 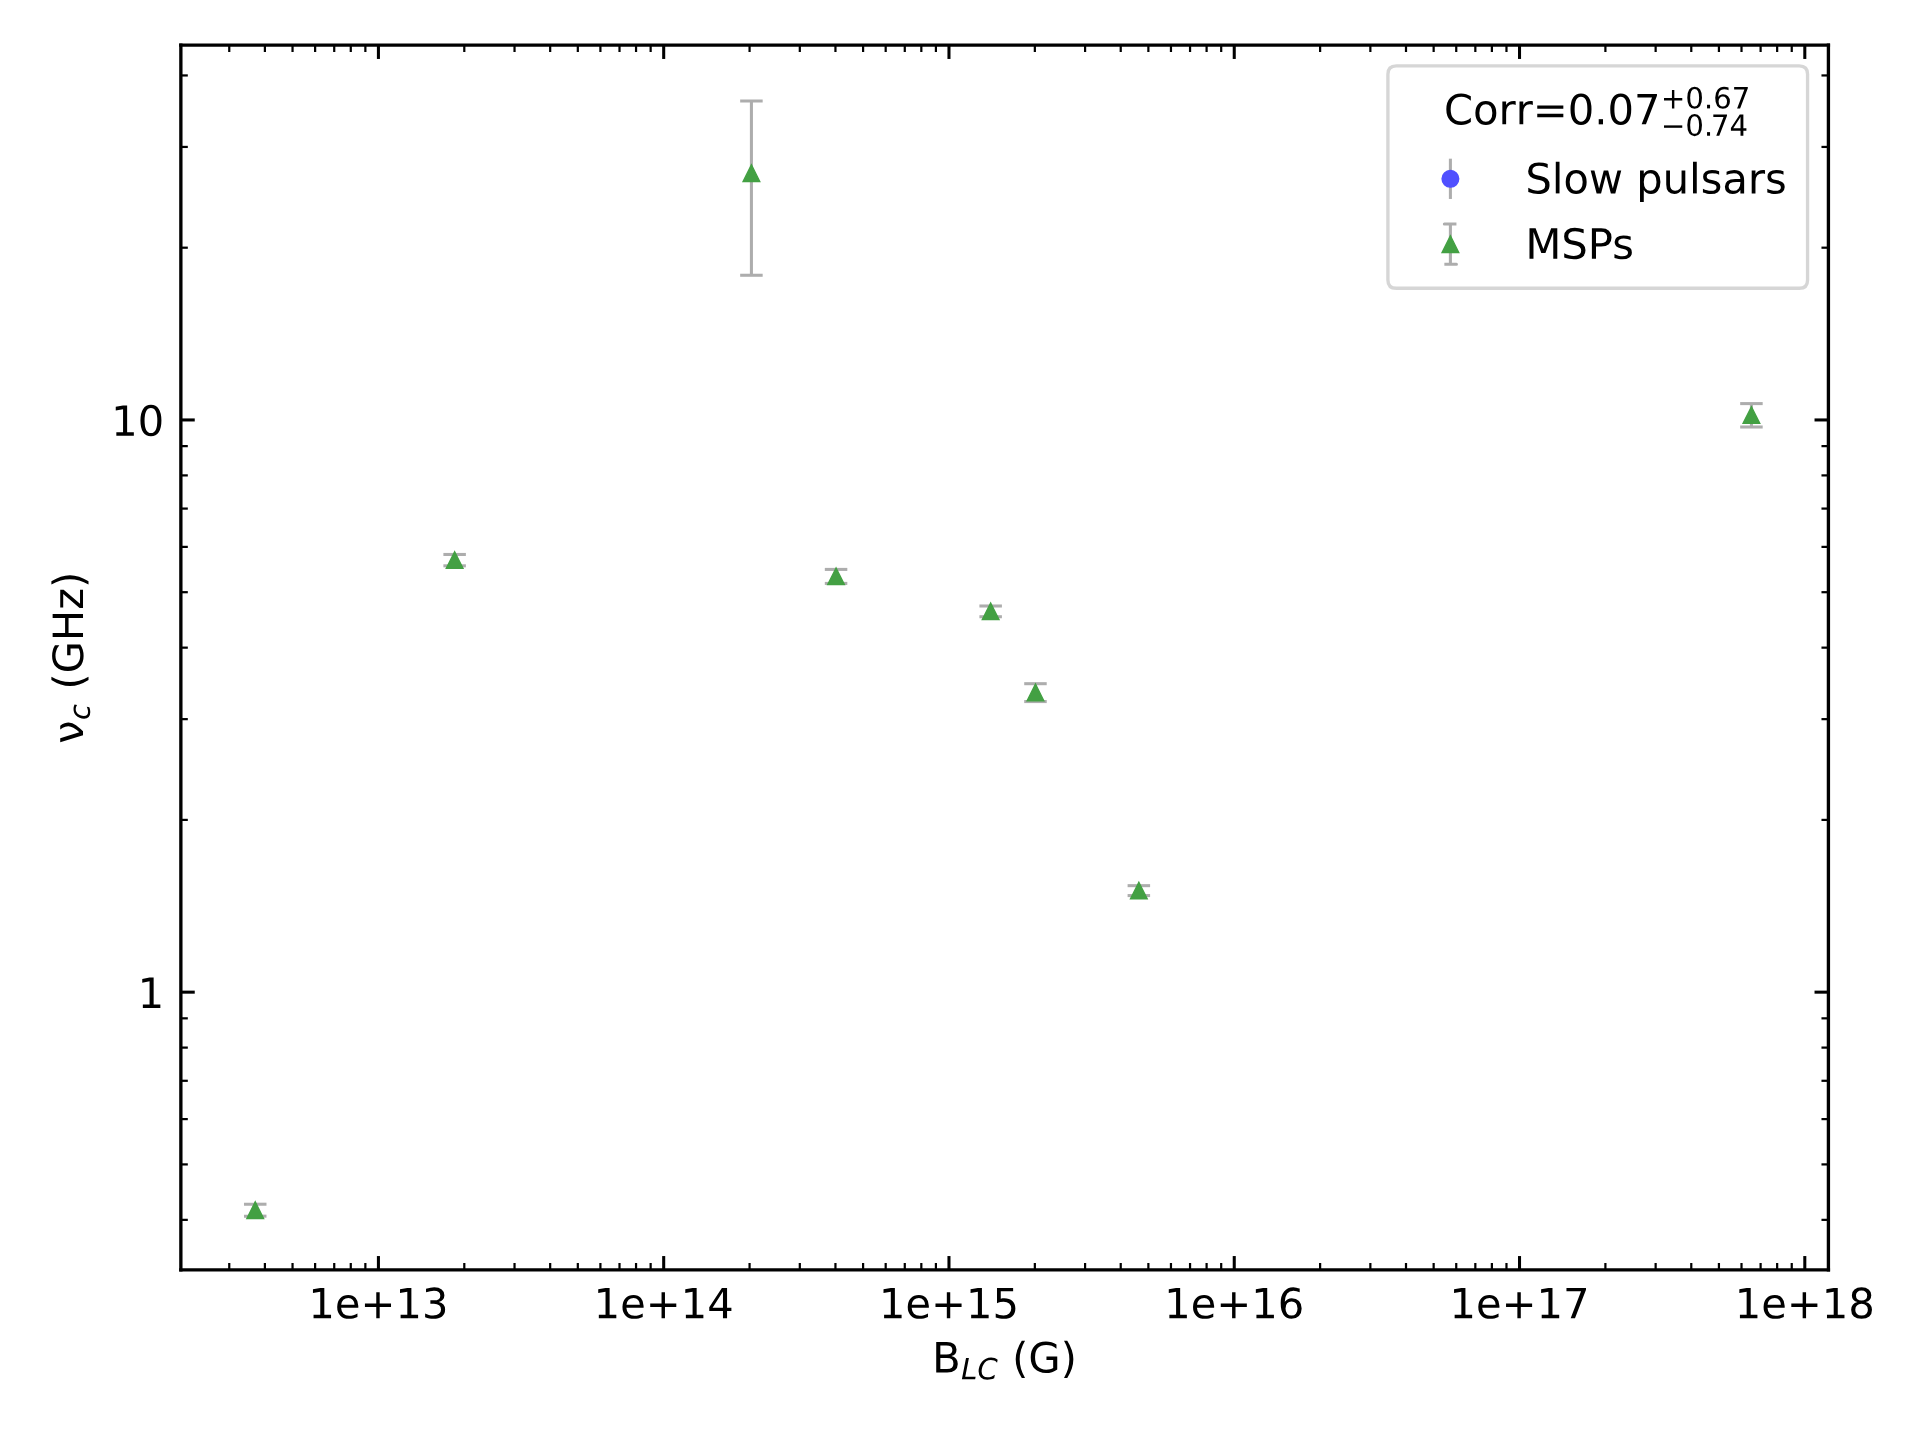 What do you see at coordinates (138, 420) in the screenshot?
I see `y-tick-label: 10` at bounding box center [138, 420].